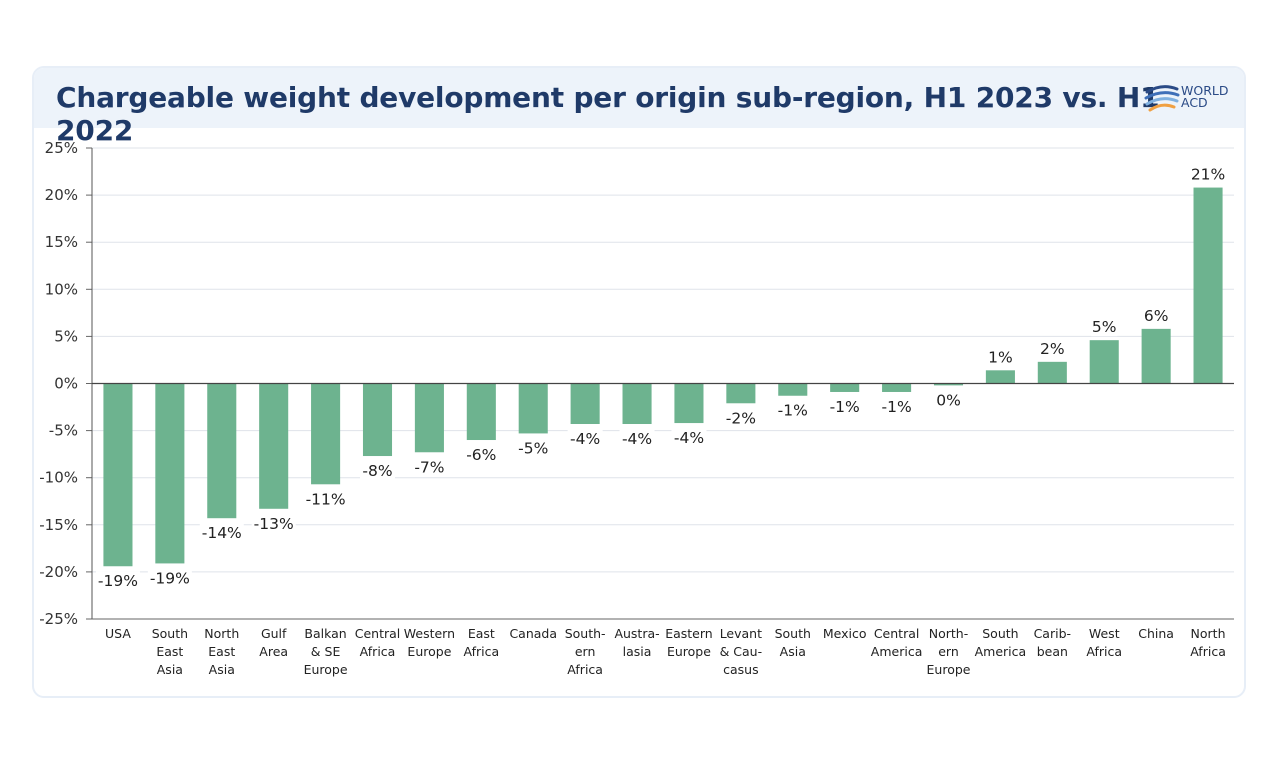 The height and width of the screenshot is (765, 1275). What do you see at coordinates (1052, 633) in the screenshot?
I see `category-label: Carib-` at bounding box center [1052, 633].